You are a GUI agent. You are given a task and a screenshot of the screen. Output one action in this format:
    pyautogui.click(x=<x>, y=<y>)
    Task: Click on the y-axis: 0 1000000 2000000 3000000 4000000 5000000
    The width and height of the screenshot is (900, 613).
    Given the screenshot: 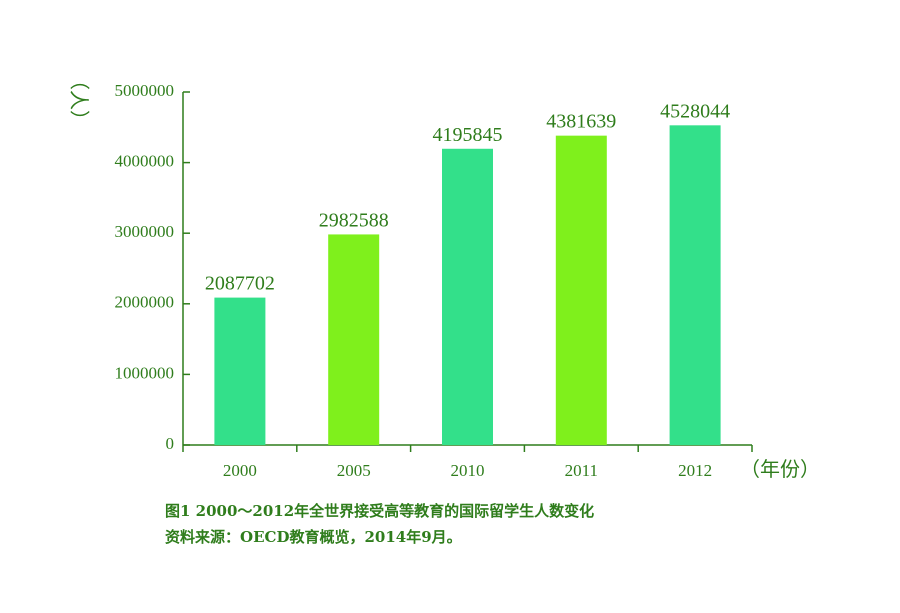 What is the action you would take?
    pyautogui.click(x=152, y=267)
    